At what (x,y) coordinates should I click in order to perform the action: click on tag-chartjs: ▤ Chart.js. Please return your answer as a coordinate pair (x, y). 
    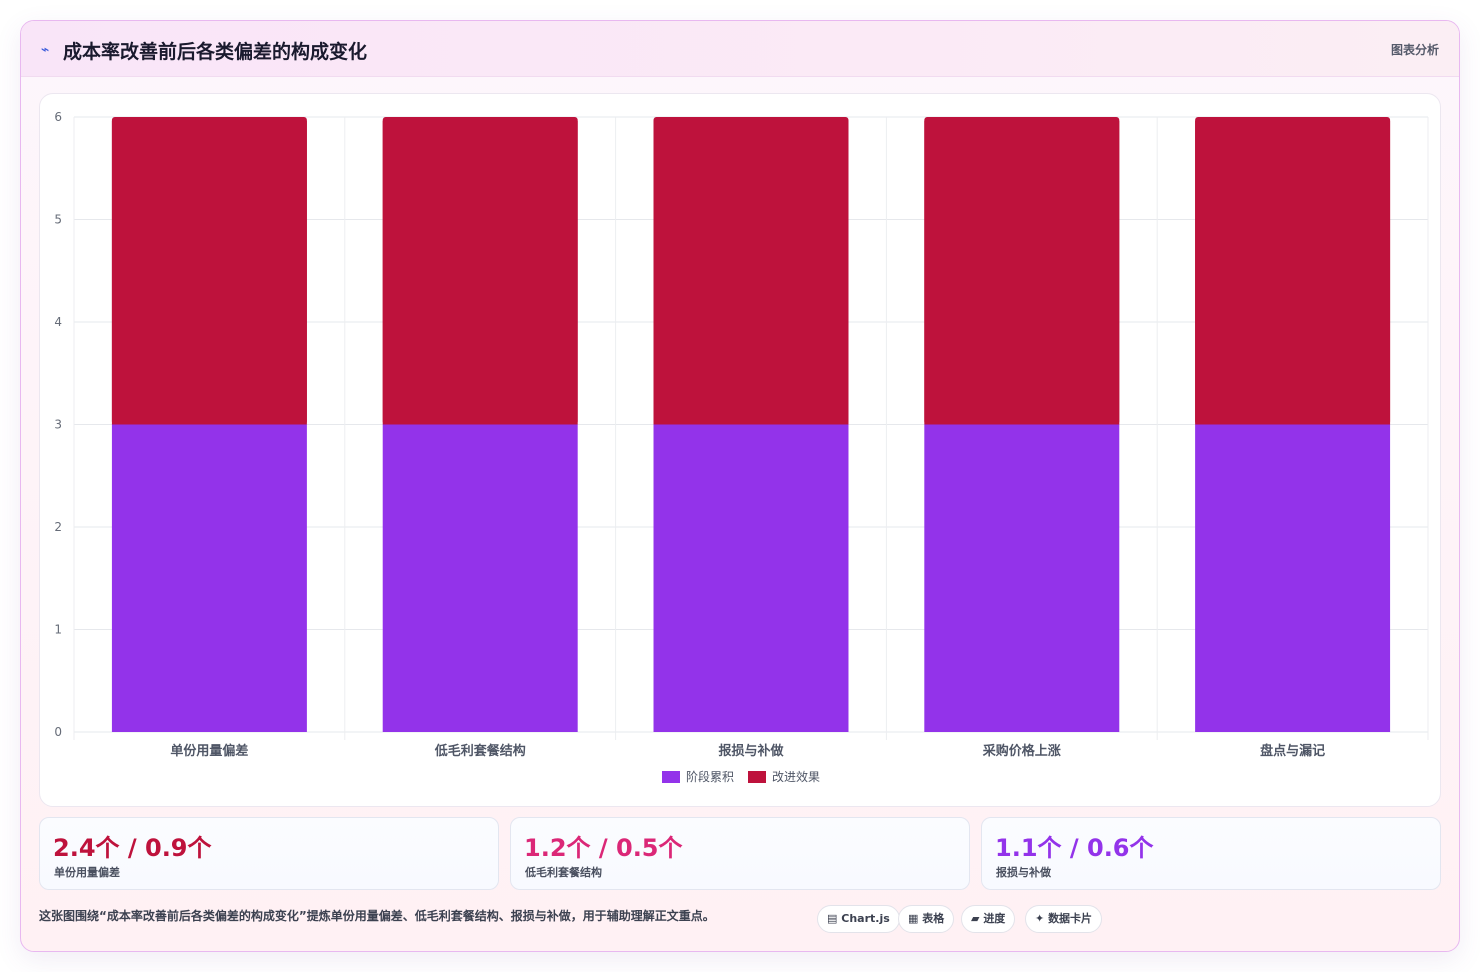
    Looking at the image, I should click on (858, 919).